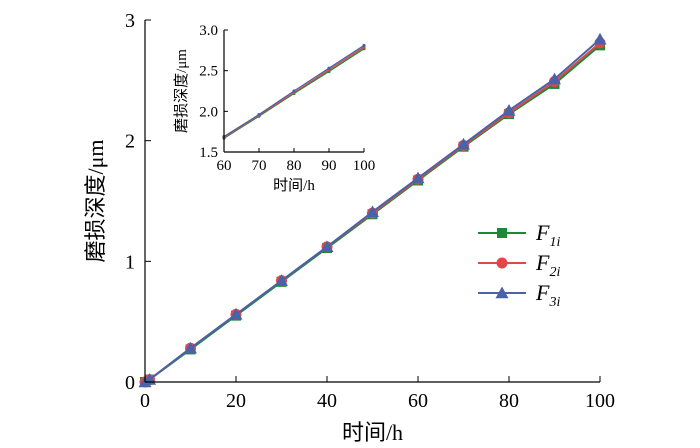 The width and height of the screenshot is (700, 448). What do you see at coordinates (181, 91) in the screenshot?
I see `inset-y-axis-label: 磨损深度/μm` at bounding box center [181, 91].